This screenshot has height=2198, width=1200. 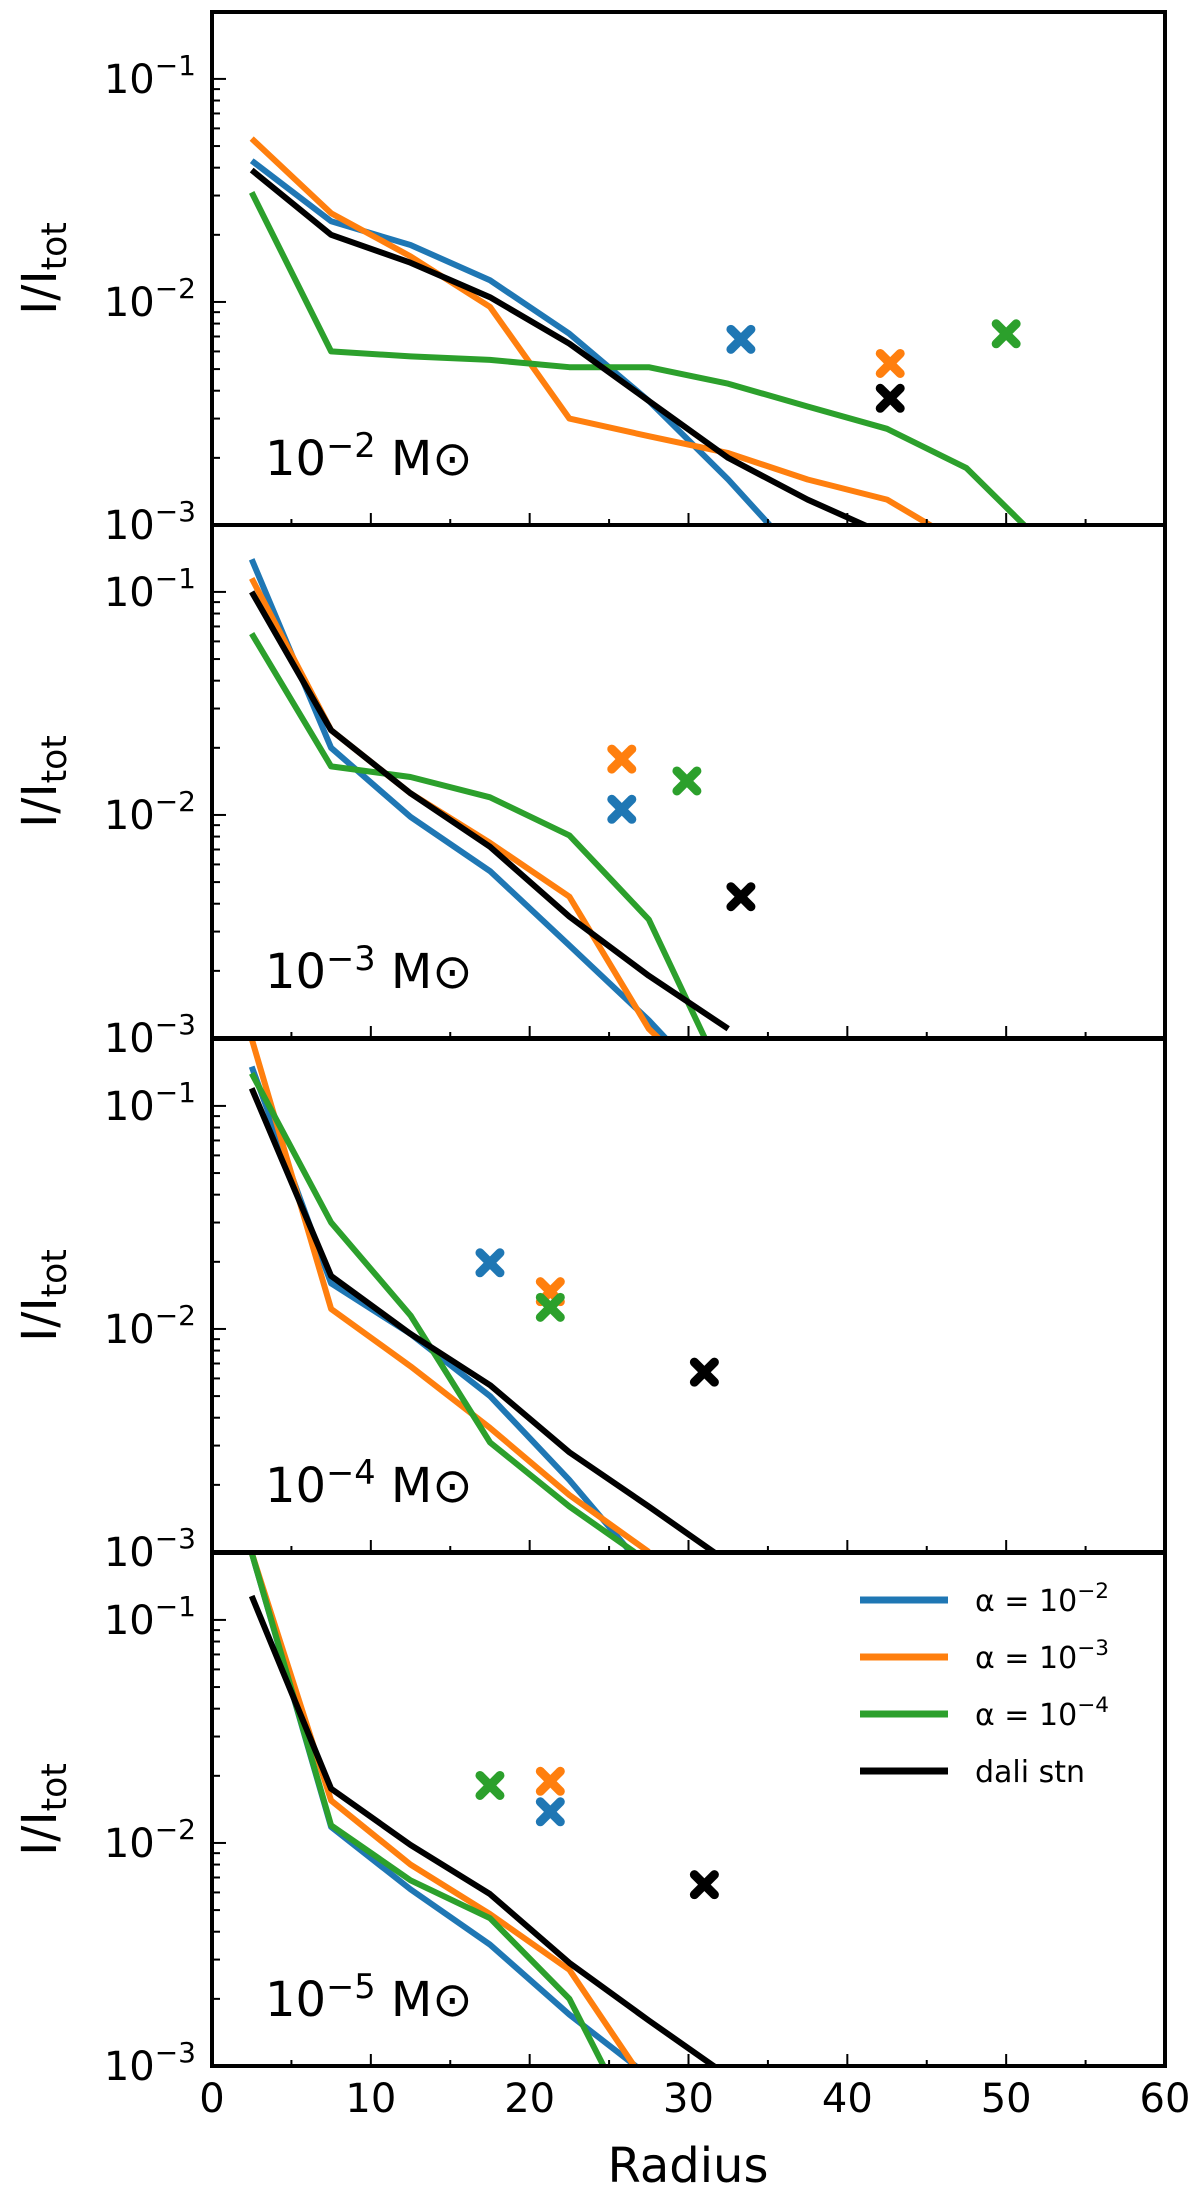 What do you see at coordinates (1006, 2099) in the screenshot?
I see `x-tick-label: 50` at bounding box center [1006, 2099].